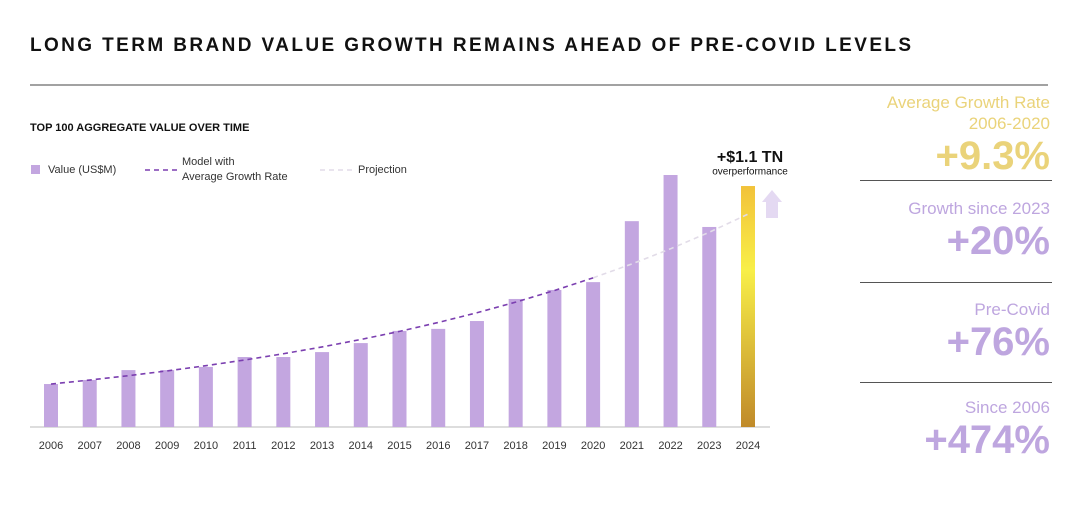 The image size is (1080, 529). I want to click on x-tick-label: 2017, so click(477, 446).